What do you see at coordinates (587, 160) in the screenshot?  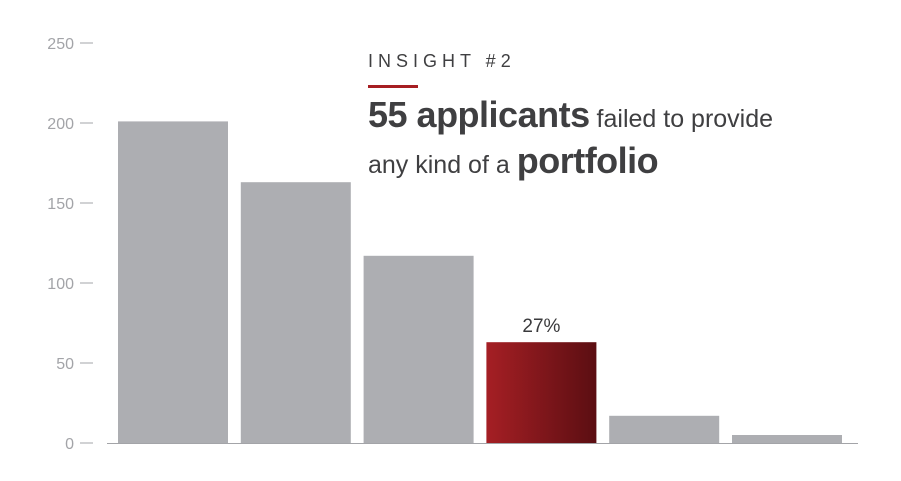 I see `headline-portfolio: portfolio` at bounding box center [587, 160].